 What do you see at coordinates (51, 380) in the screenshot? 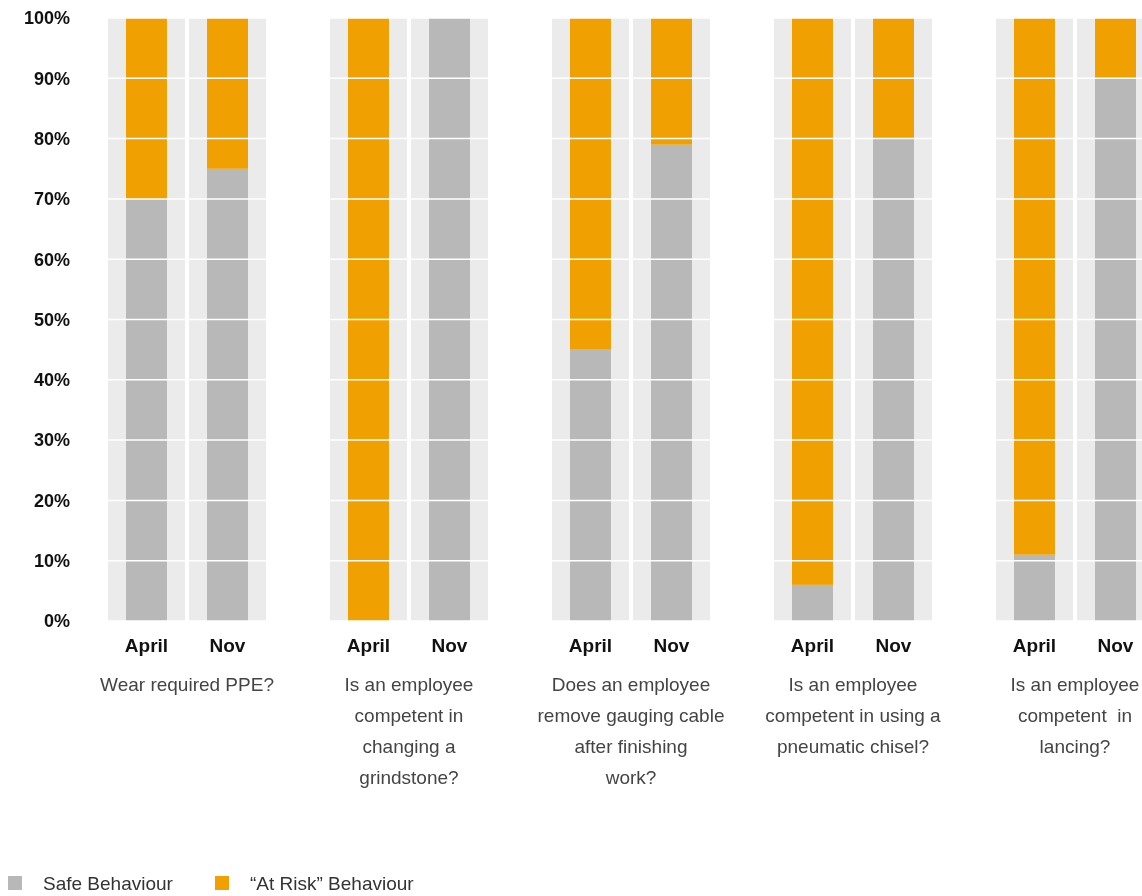
I see `y-tick-label: 40%` at bounding box center [51, 380].